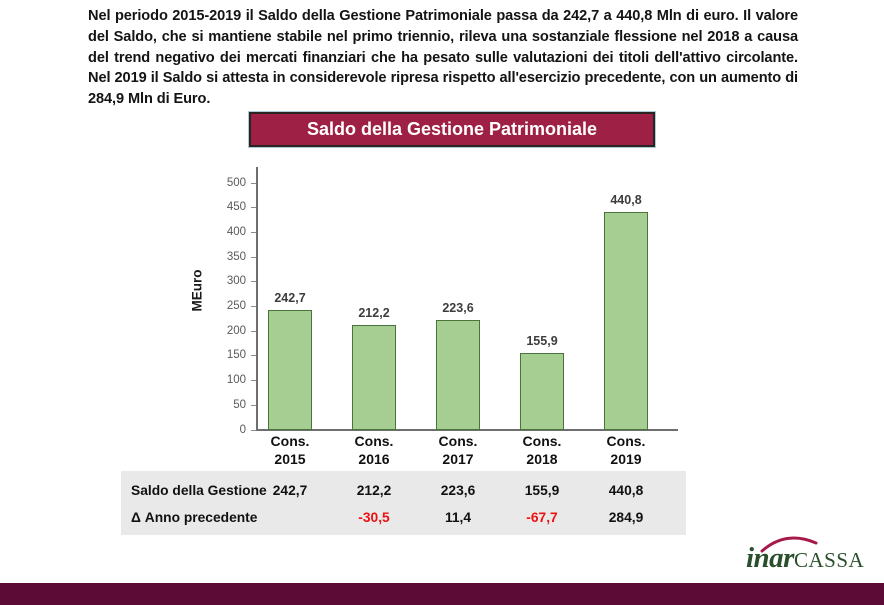 Image resolution: width=884 pixels, height=605 pixels. Describe the element at coordinates (374, 490) in the screenshot. I see `table-cell: 212,2` at that location.